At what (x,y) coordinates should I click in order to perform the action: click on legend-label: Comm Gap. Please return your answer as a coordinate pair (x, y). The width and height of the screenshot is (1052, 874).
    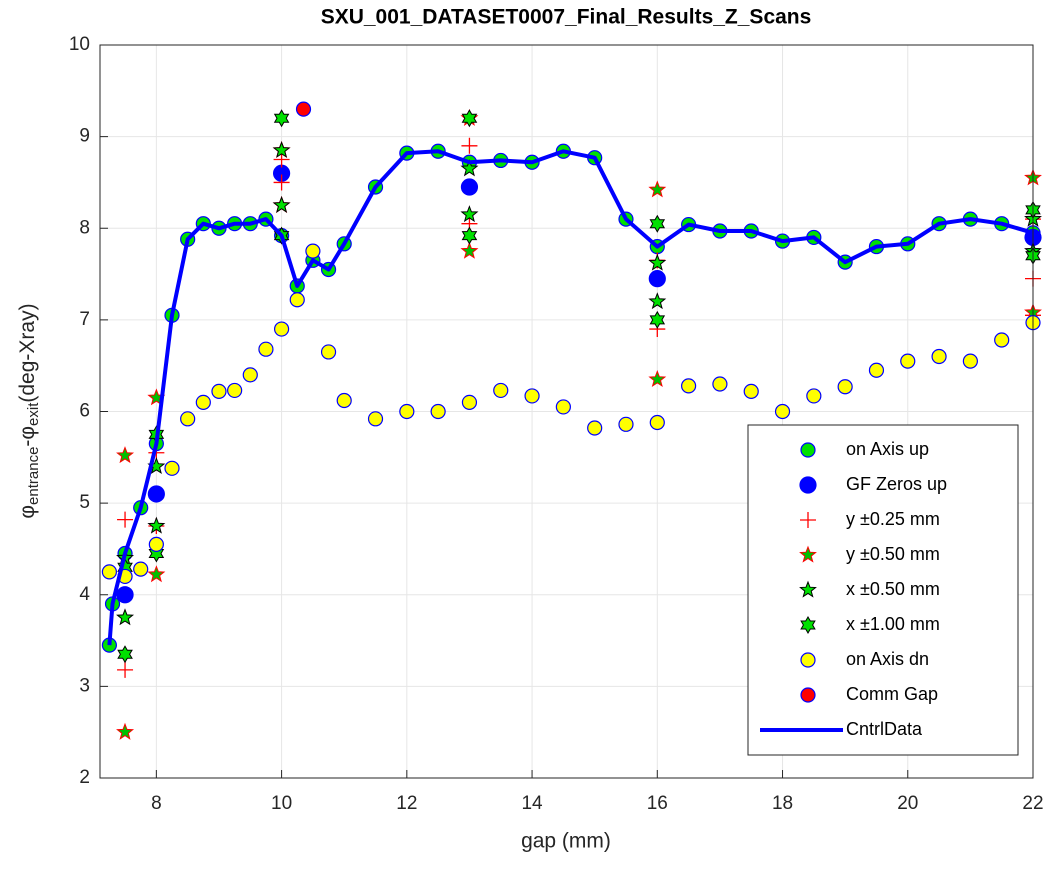
    Looking at the image, I should click on (892, 694).